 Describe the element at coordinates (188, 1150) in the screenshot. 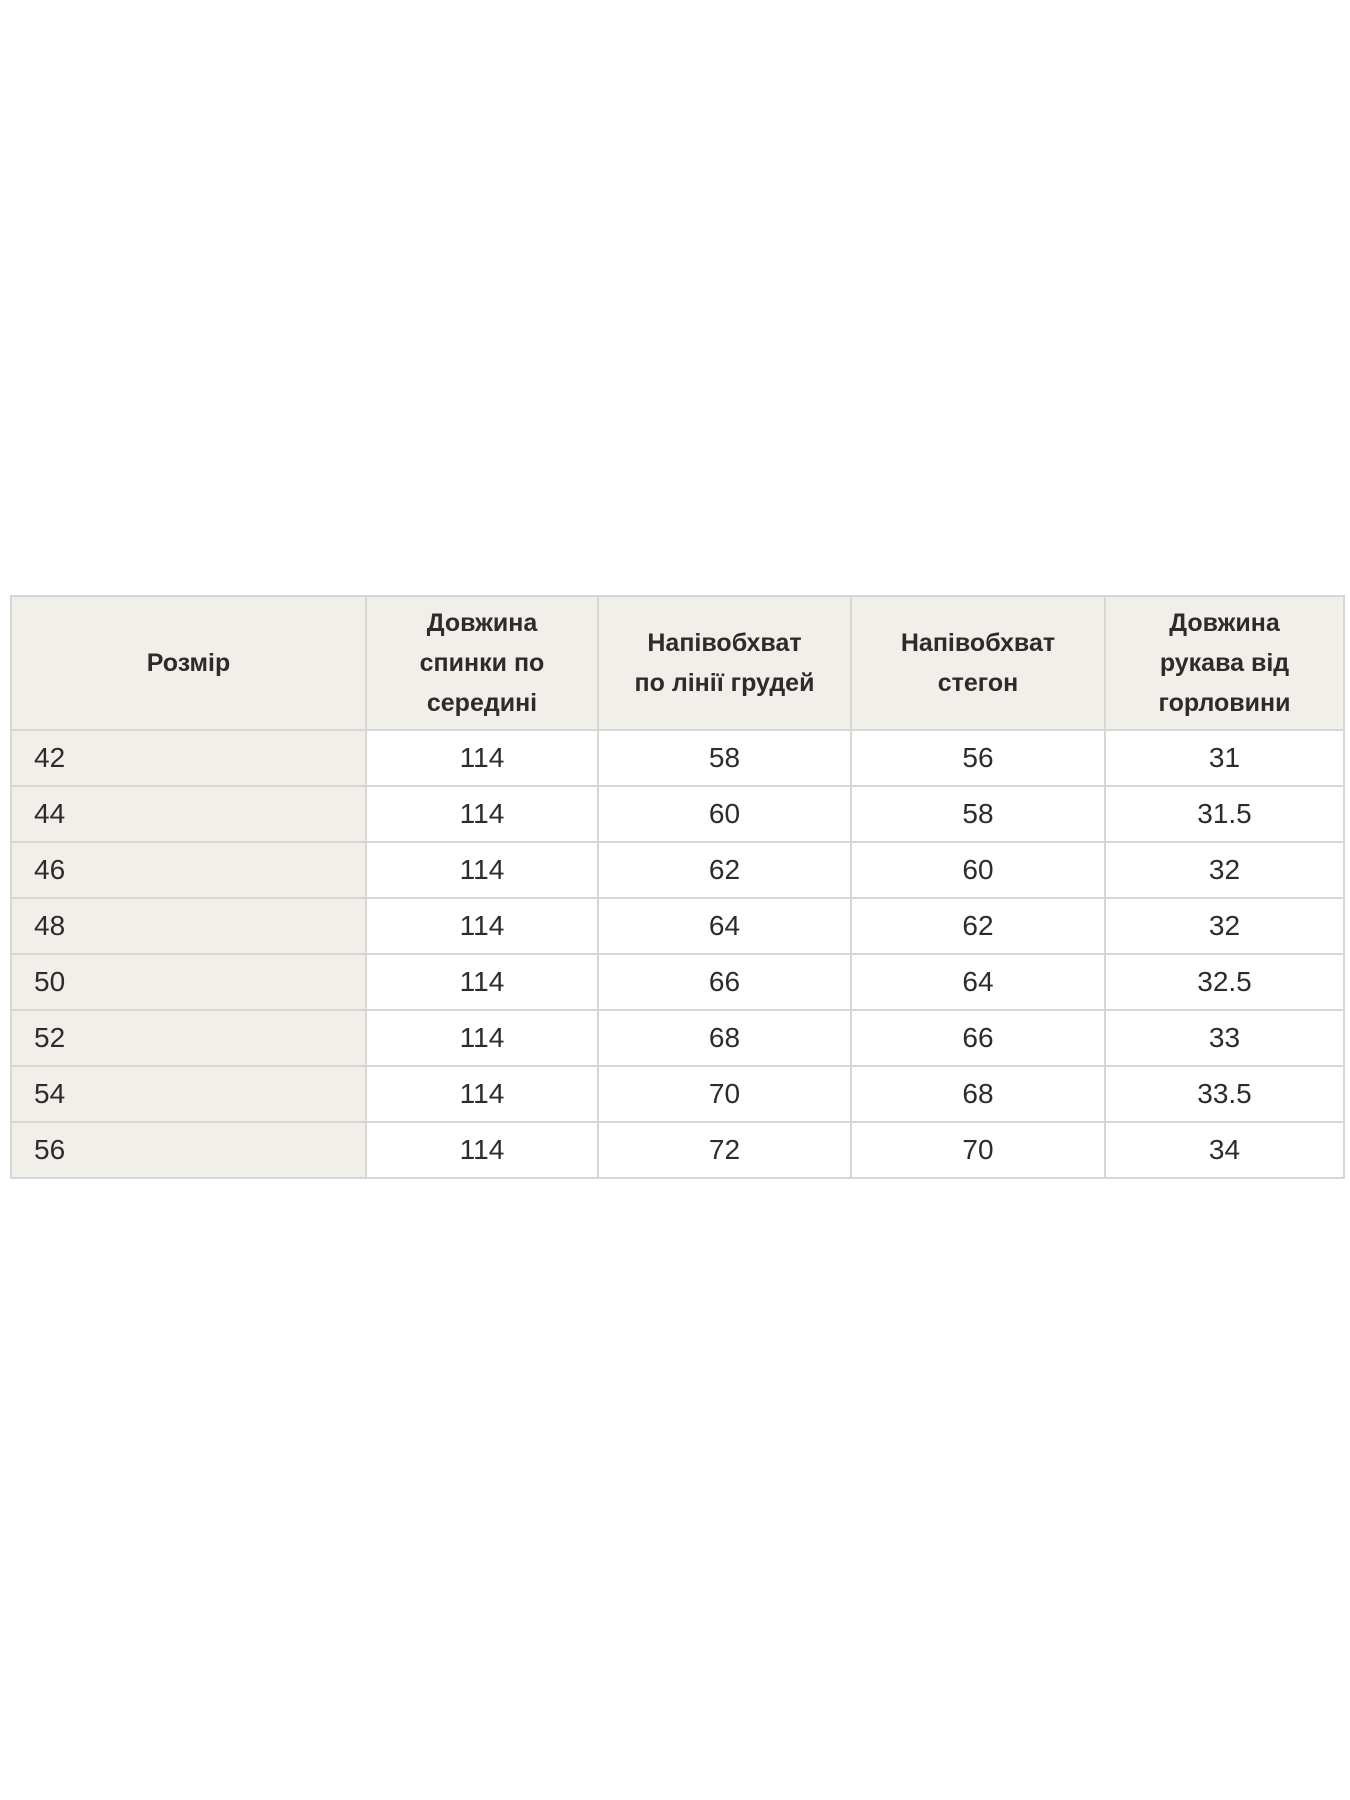

I see `size-cell: 56` at that location.